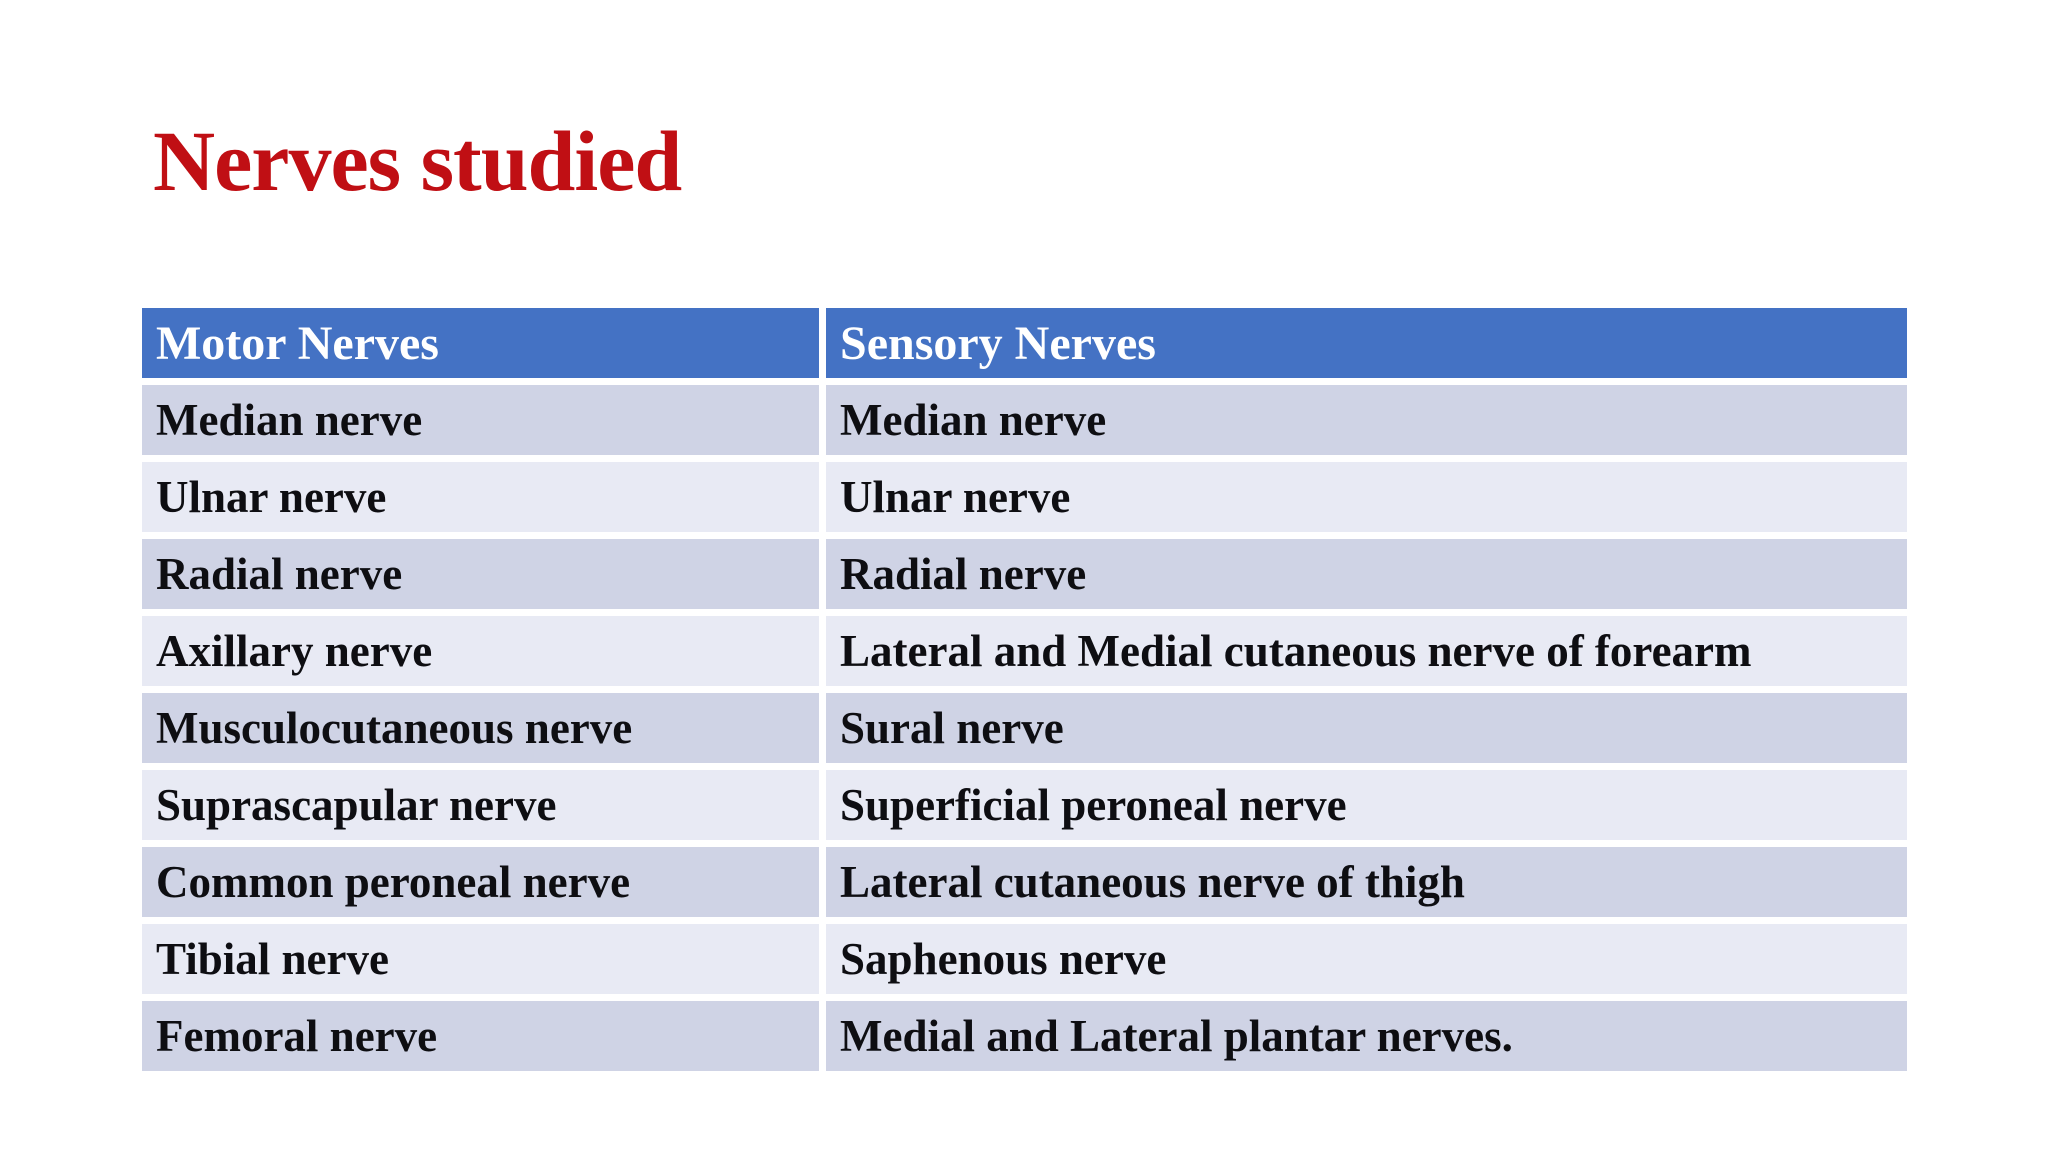 This screenshot has height=1152, width=2048. I want to click on motor-nerve-cell: Tibial nerve, so click(484, 962).